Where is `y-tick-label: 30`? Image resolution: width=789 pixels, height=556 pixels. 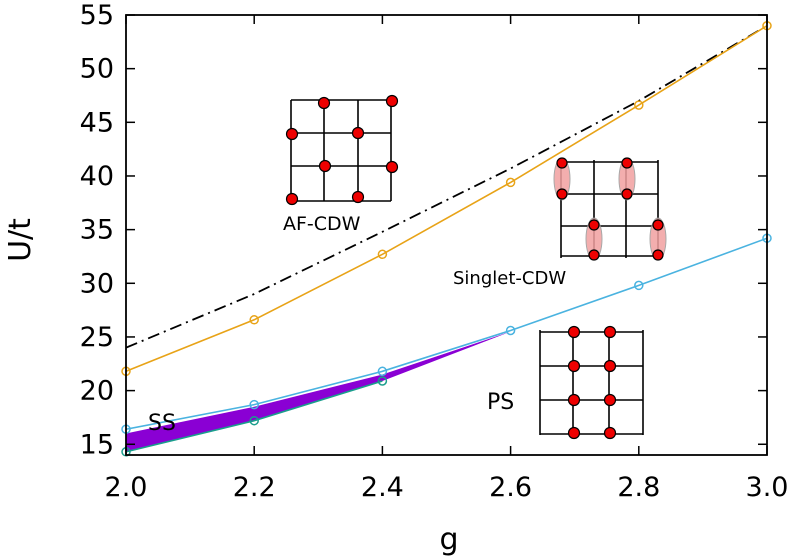 y-tick-label: 30 is located at coordinates (97, 283).